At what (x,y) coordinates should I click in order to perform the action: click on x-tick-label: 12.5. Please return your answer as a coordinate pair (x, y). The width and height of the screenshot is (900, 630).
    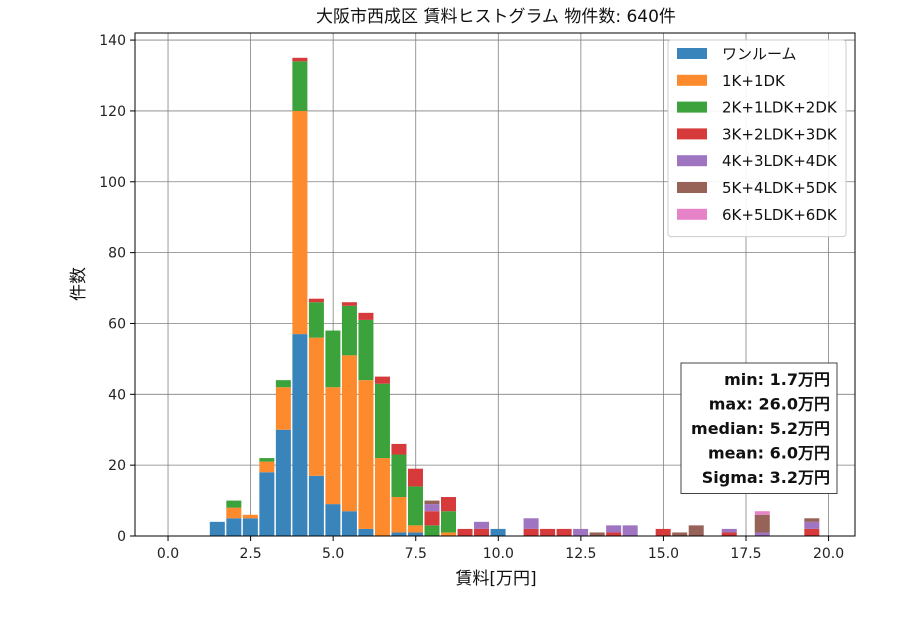
    Looking at the image, I should click on (580, 554).